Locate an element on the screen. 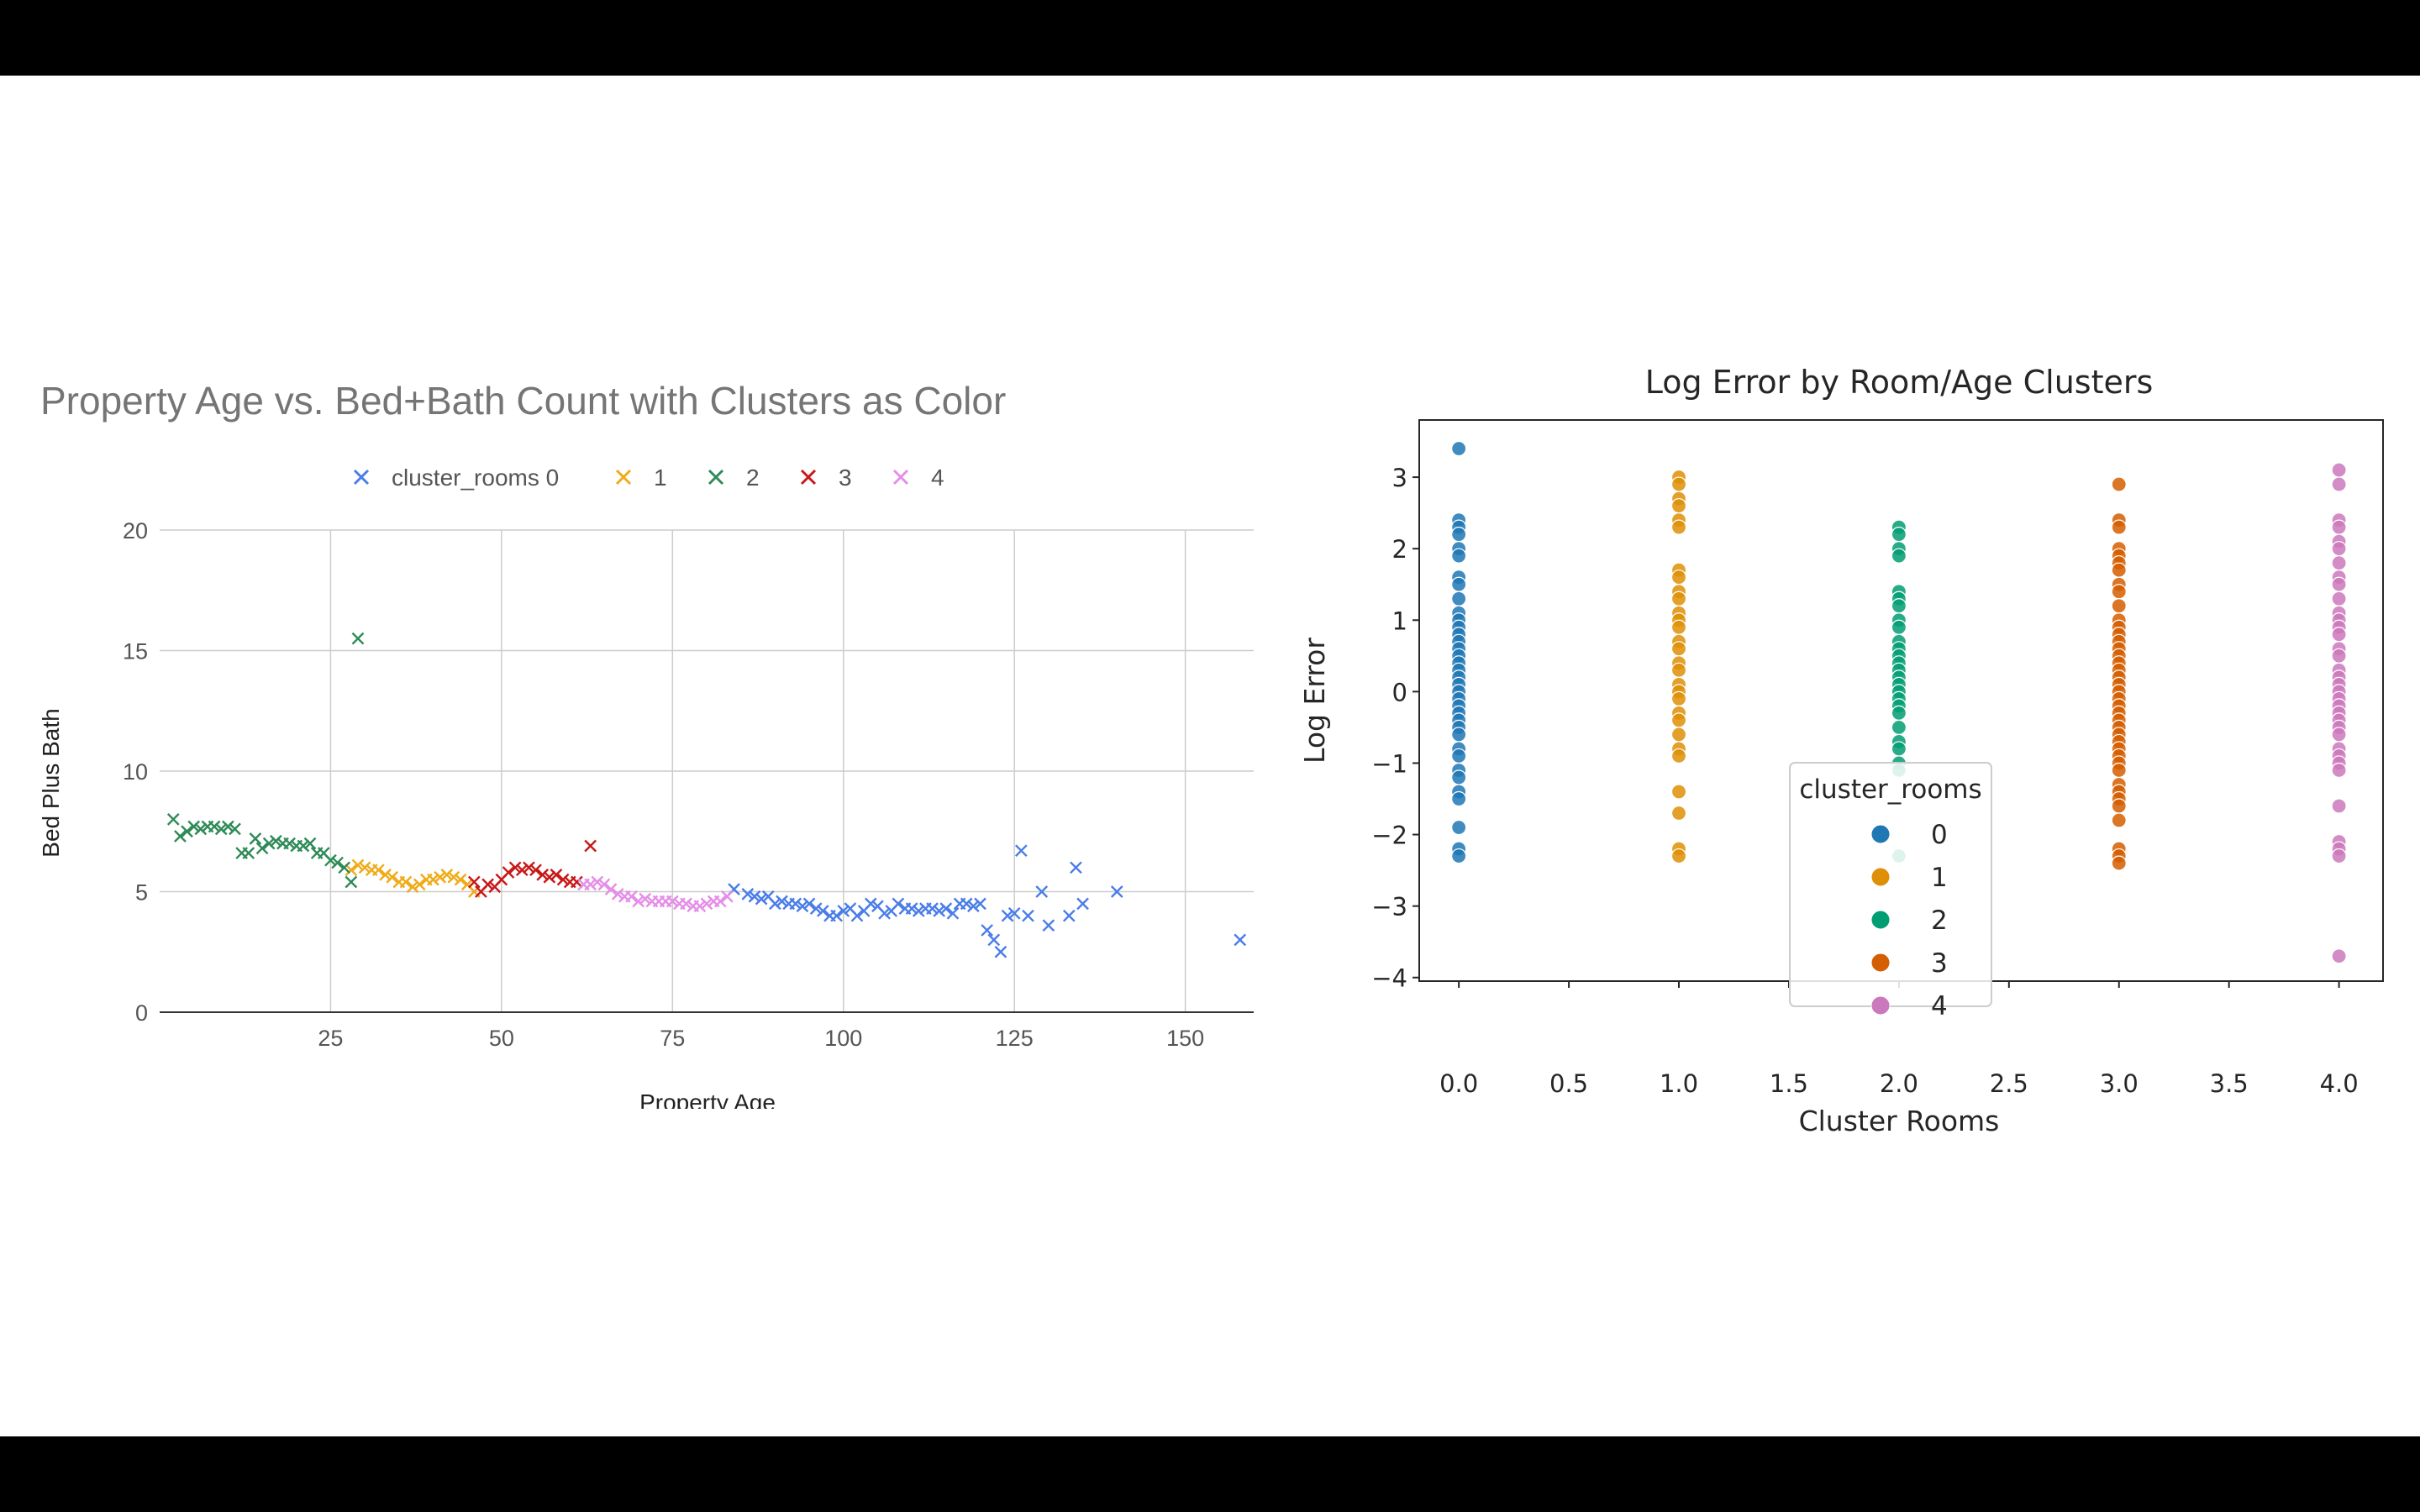  legend-label: 4 is located at coordinates (937, 478).